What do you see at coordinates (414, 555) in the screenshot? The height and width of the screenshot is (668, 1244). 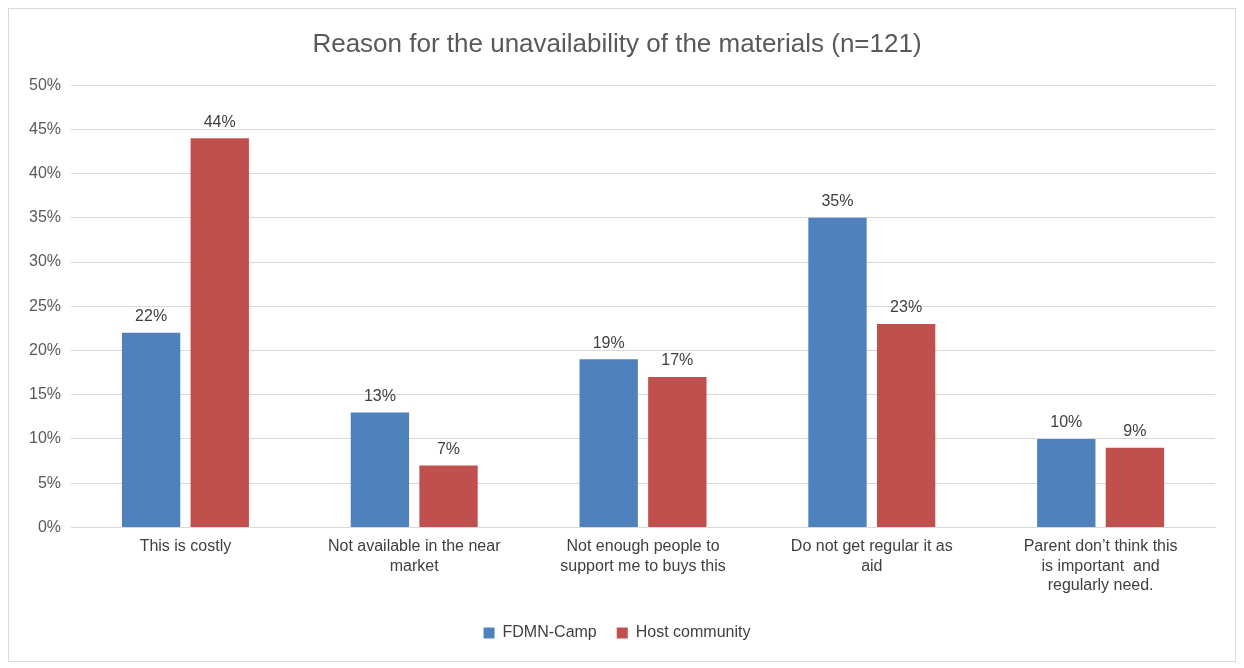 I see `x-tick-label: Not available in the near market` at bounding box center [414, 555].